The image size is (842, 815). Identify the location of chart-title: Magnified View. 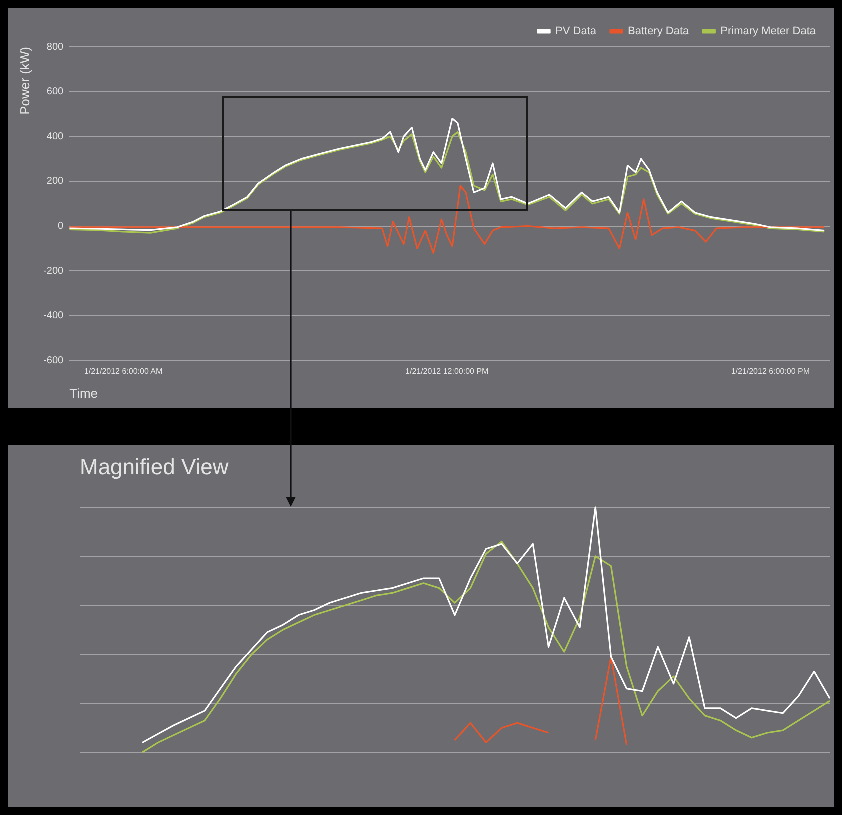
(154, 467).